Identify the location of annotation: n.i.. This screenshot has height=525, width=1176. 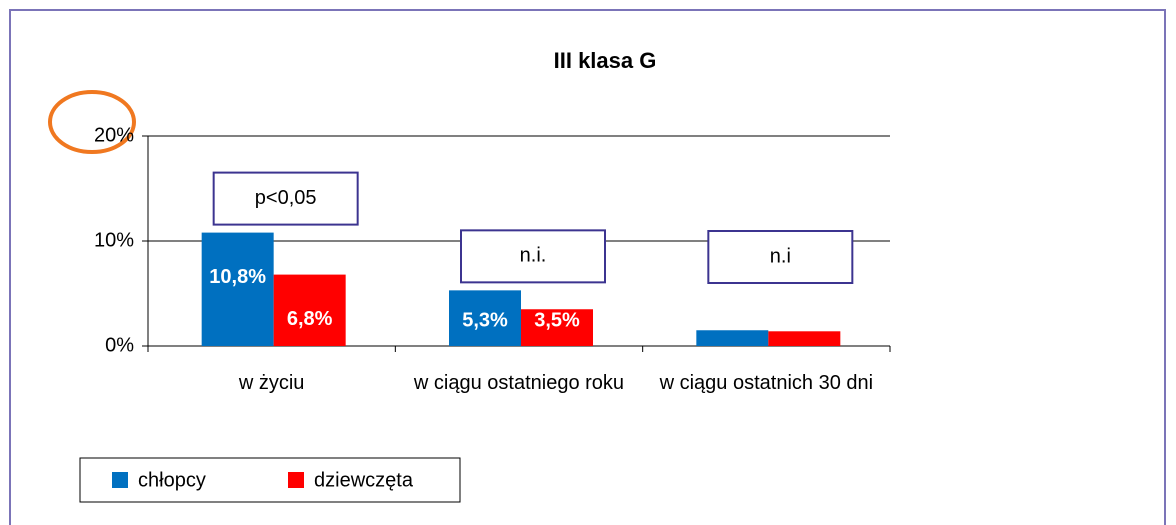
(533, 256).